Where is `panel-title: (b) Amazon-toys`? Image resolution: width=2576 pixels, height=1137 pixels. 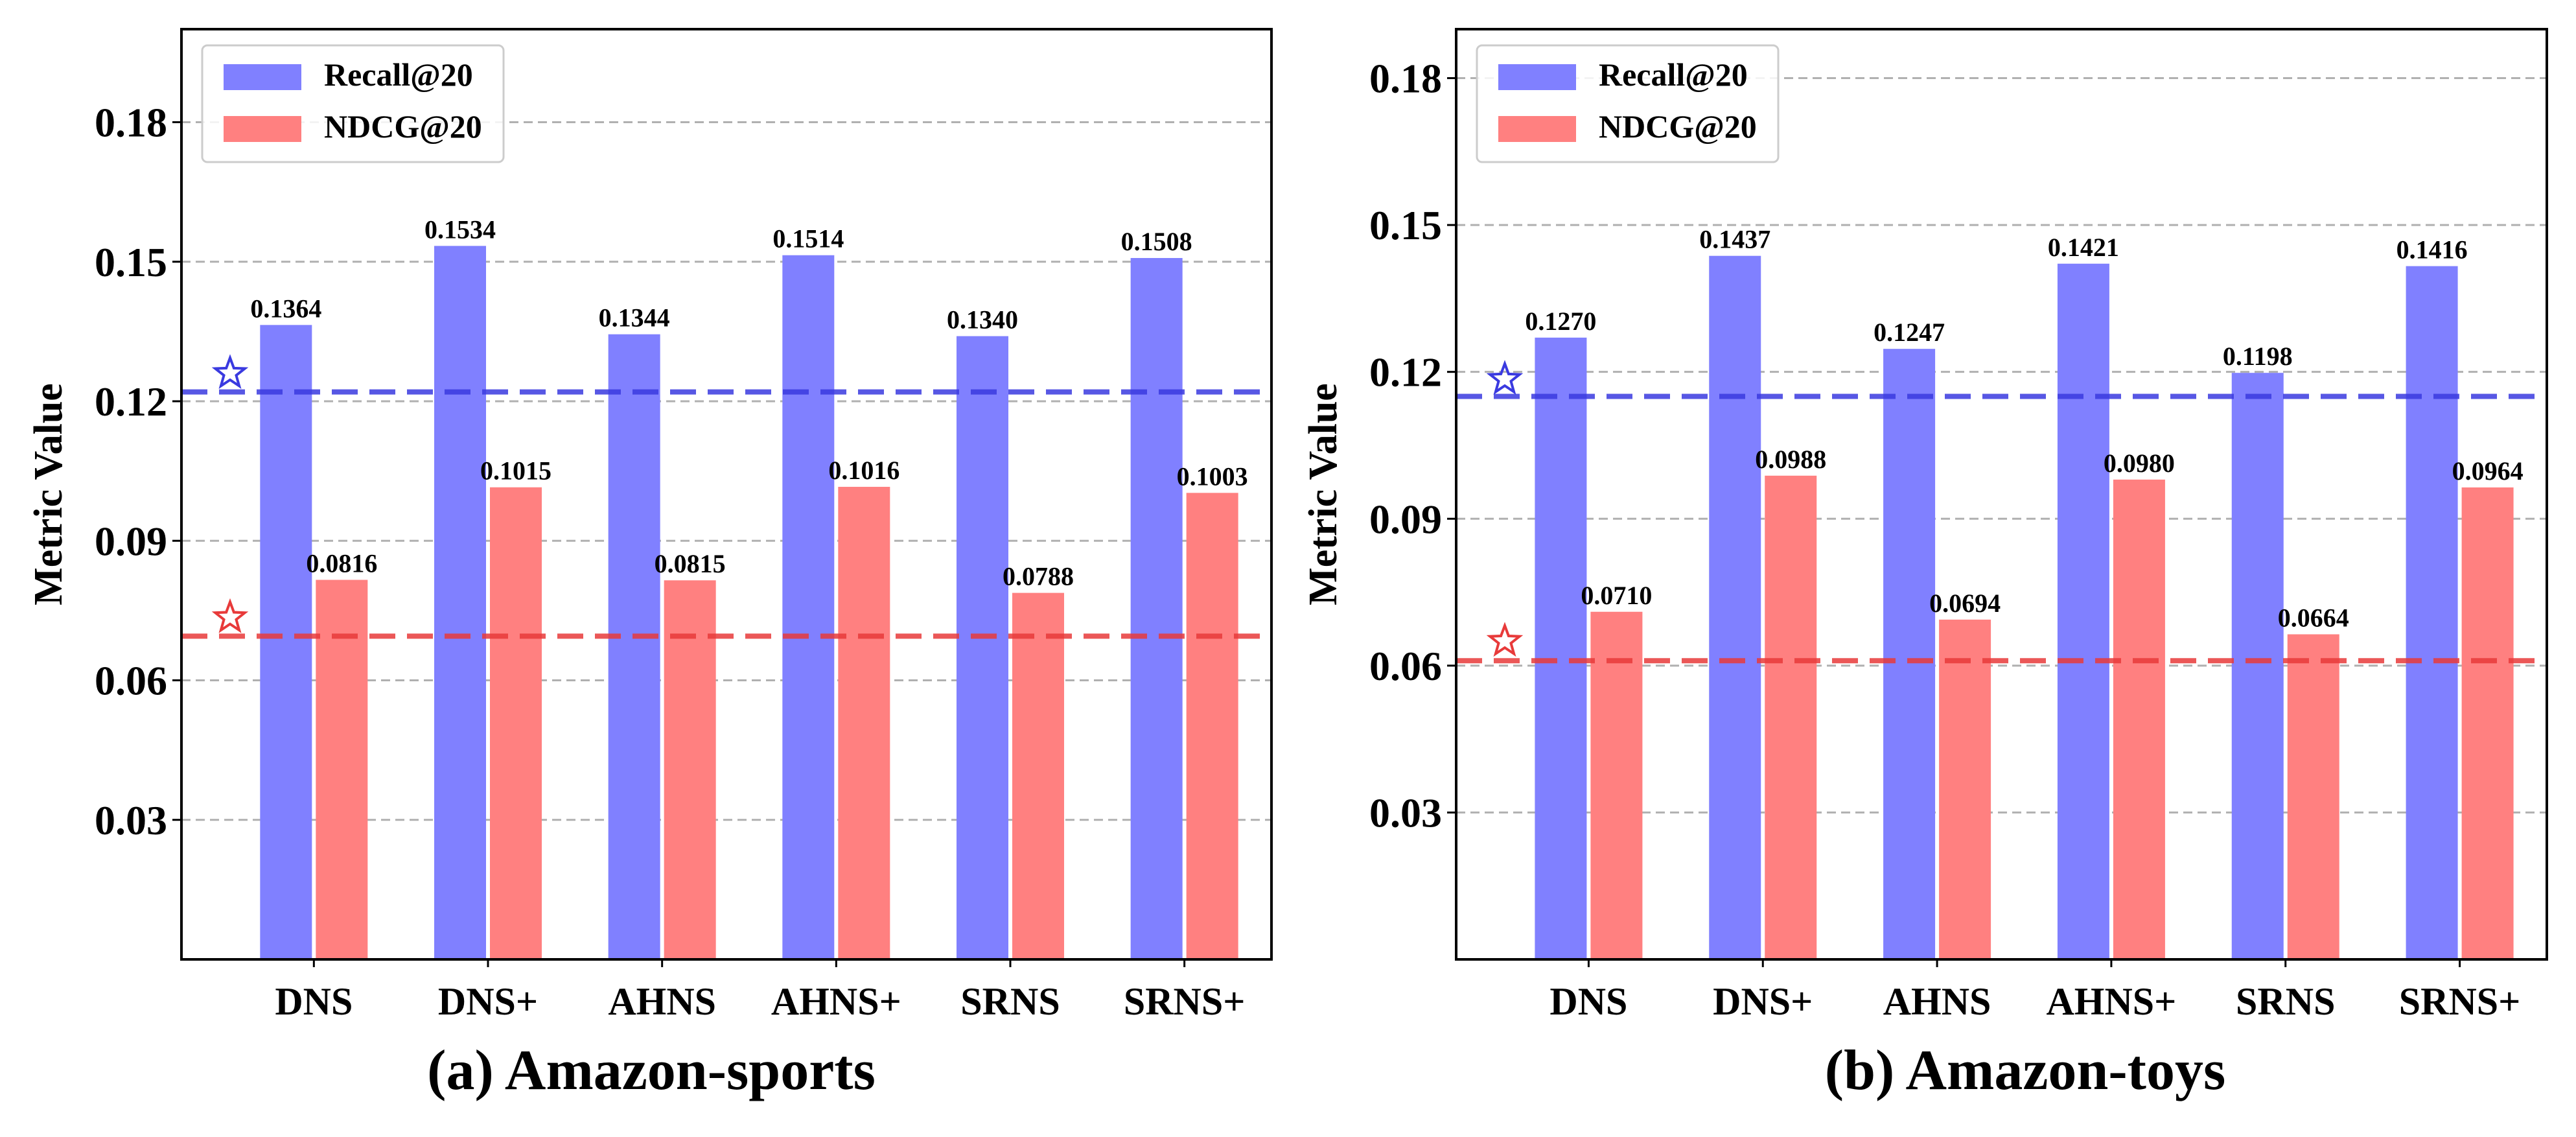 panel-title: (b) Amazon-toys is located at coordinates (2025, 1070).